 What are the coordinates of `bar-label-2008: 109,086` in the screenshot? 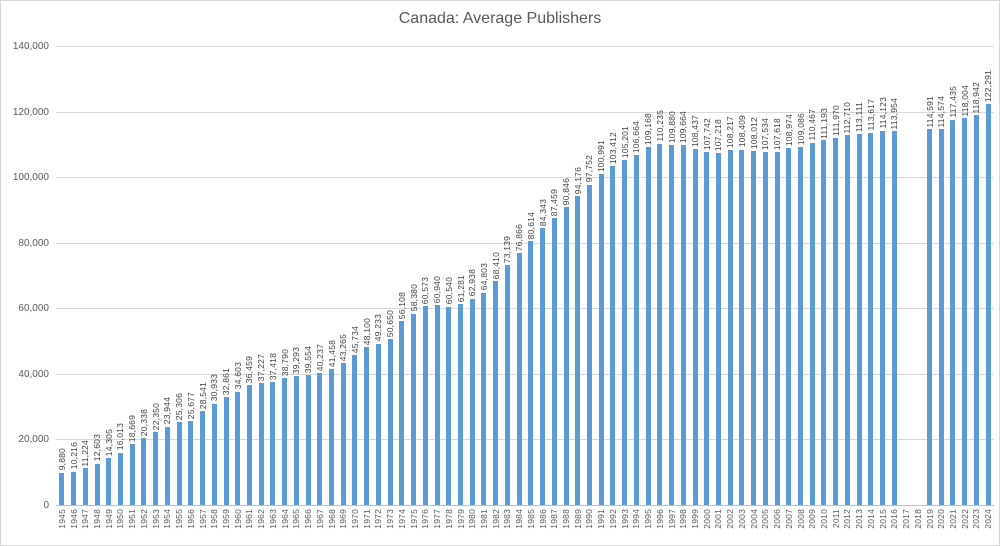 It's located at (800, 129).